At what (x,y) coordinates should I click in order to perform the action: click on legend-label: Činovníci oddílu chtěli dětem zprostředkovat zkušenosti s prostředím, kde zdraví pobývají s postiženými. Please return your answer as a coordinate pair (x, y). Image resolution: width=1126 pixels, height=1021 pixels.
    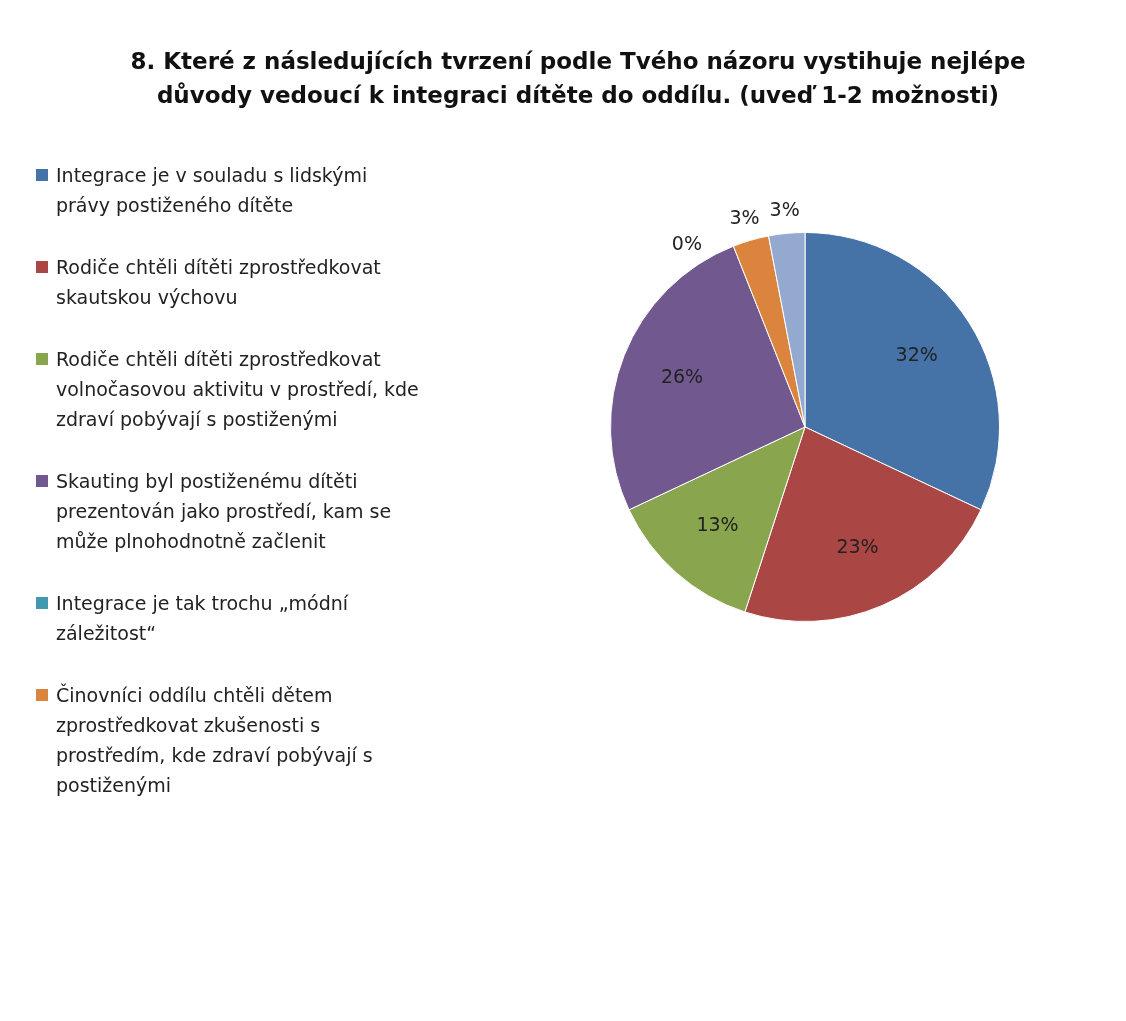
    Looking at the image, I should click on (215, 740).